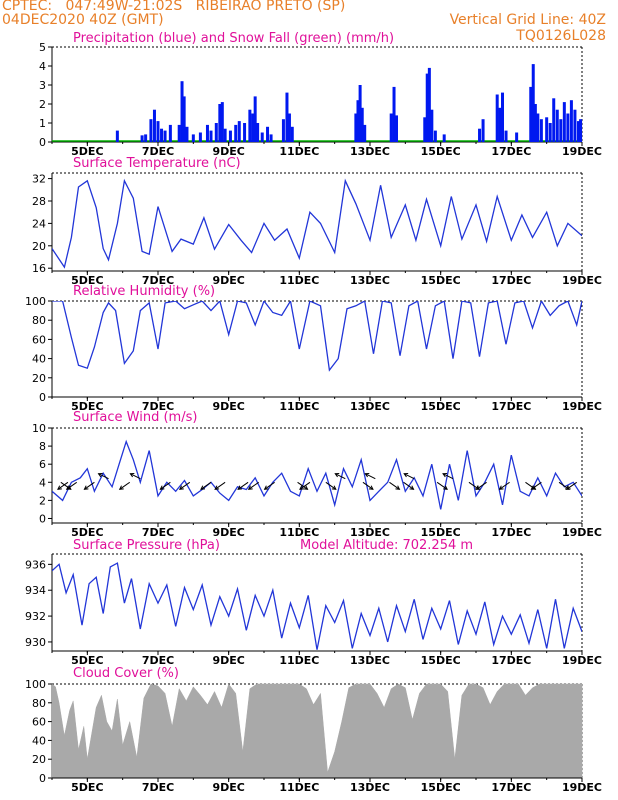 The image size is (618, 800). Describe the element at coordinates (511, 280) in the screenshot. I see `temp-xtick-label: 17DEC` at that location.